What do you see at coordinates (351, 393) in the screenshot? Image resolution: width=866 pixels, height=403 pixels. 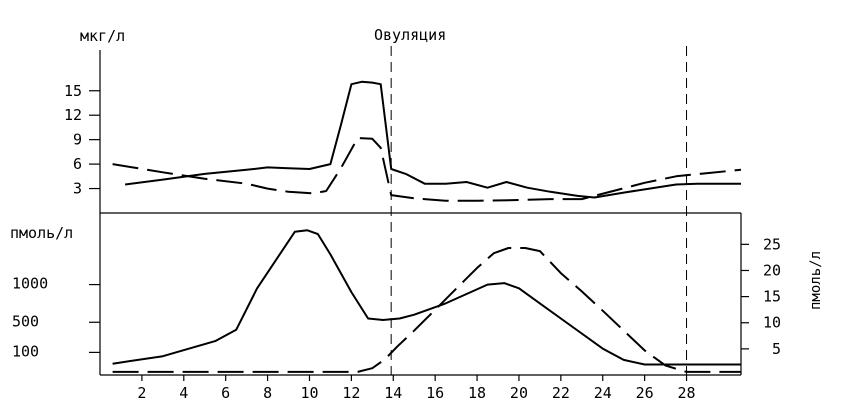 I see `x-tick-label: 12` at bounding box center [351, 393].